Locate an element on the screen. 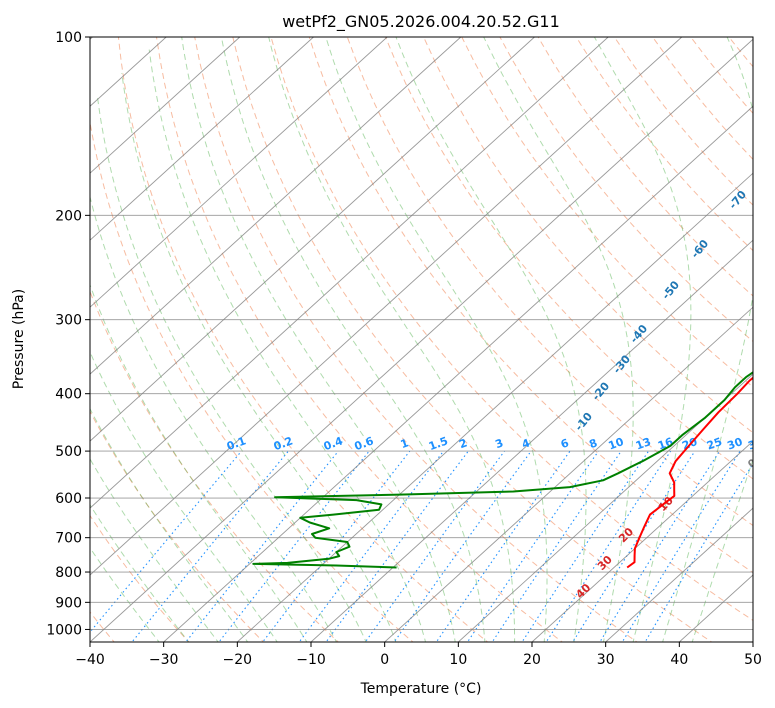 Image resolution: width=775 pixels, height=708 pixels. mixing-ratio-label: 2 is located at coordinates (463, 443).